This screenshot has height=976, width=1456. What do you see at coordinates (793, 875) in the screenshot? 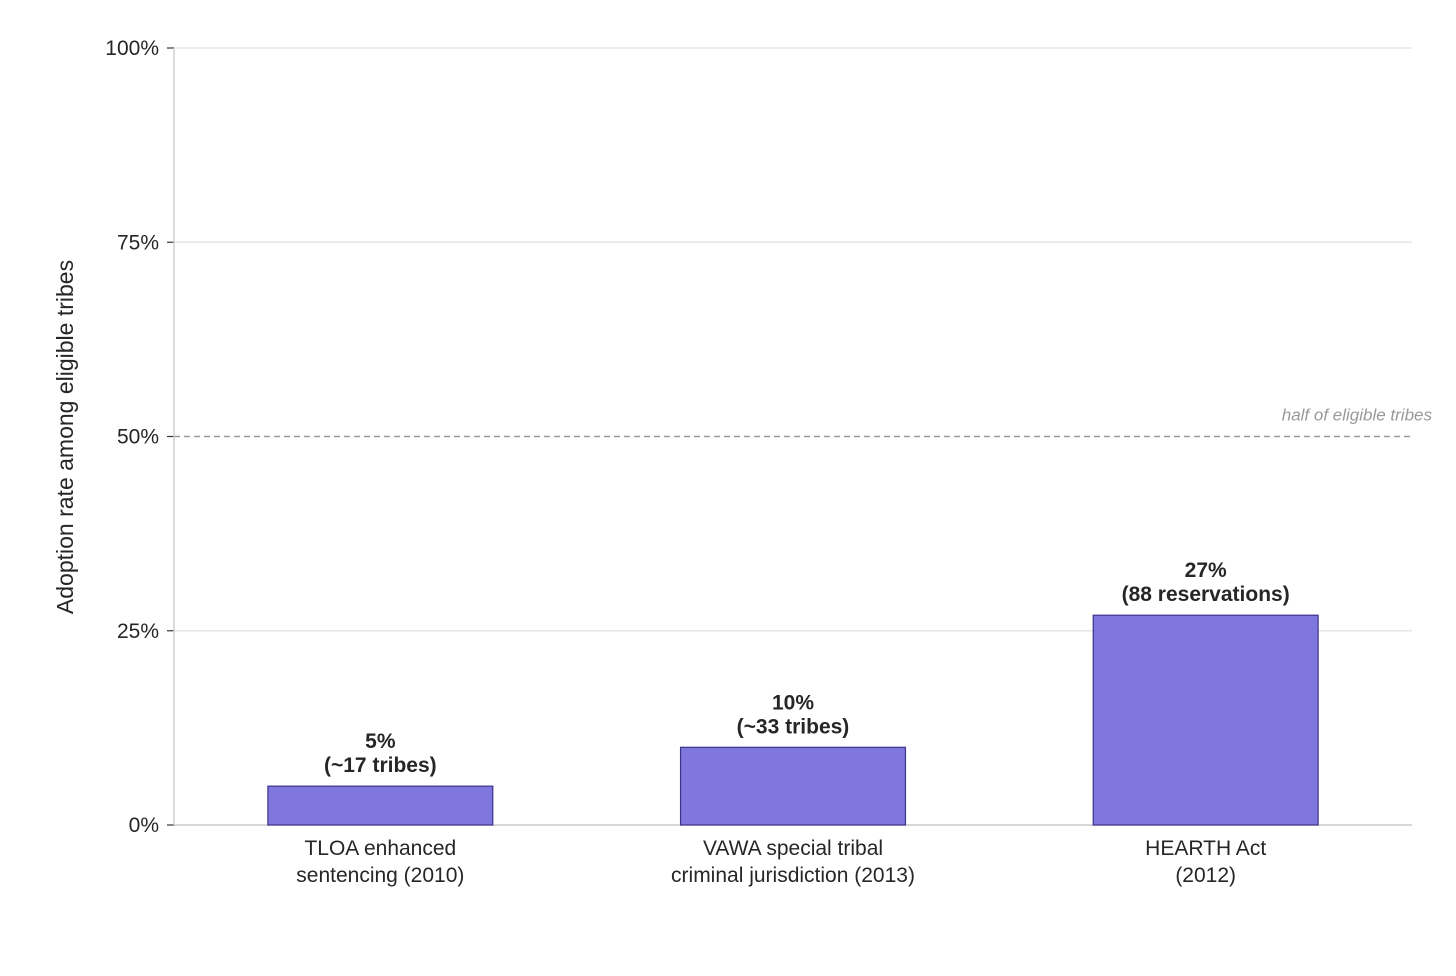
I see `x-category-label: criminal jurisdiction (2013)` at bounding box center [793, 875].